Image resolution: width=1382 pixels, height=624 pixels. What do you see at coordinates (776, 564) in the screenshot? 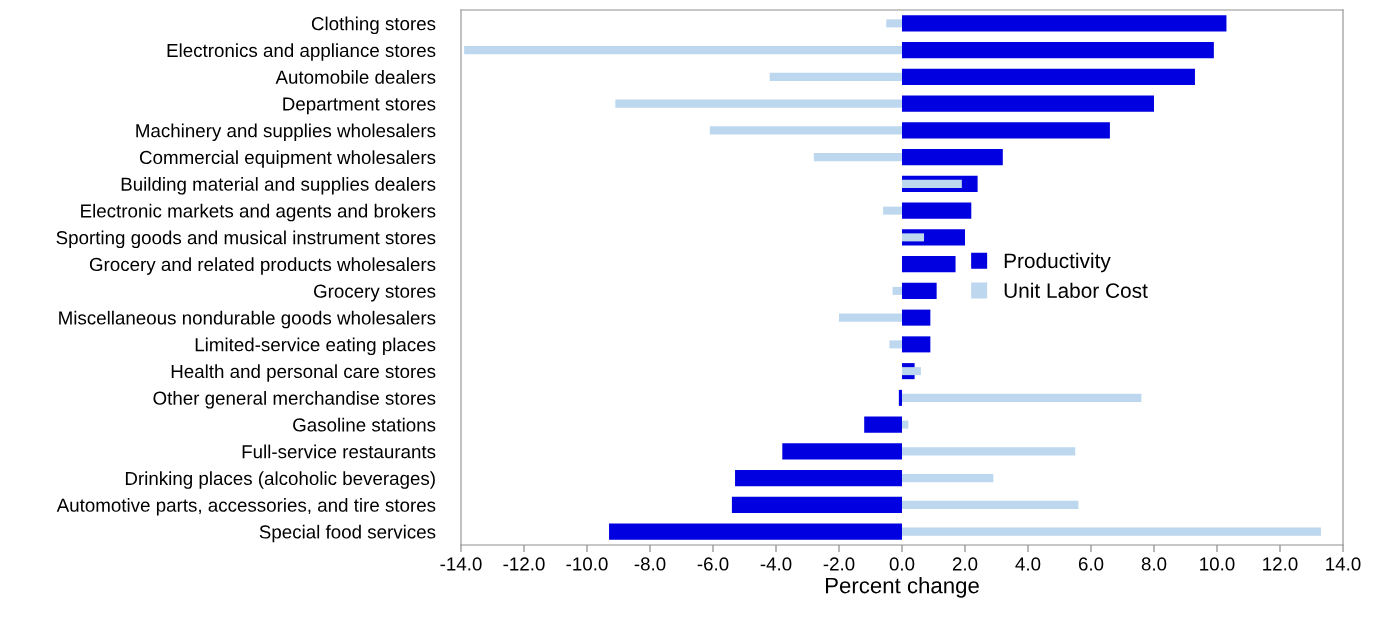
I see `x-tick-label: -4.0` at bounding box center [776, 564].